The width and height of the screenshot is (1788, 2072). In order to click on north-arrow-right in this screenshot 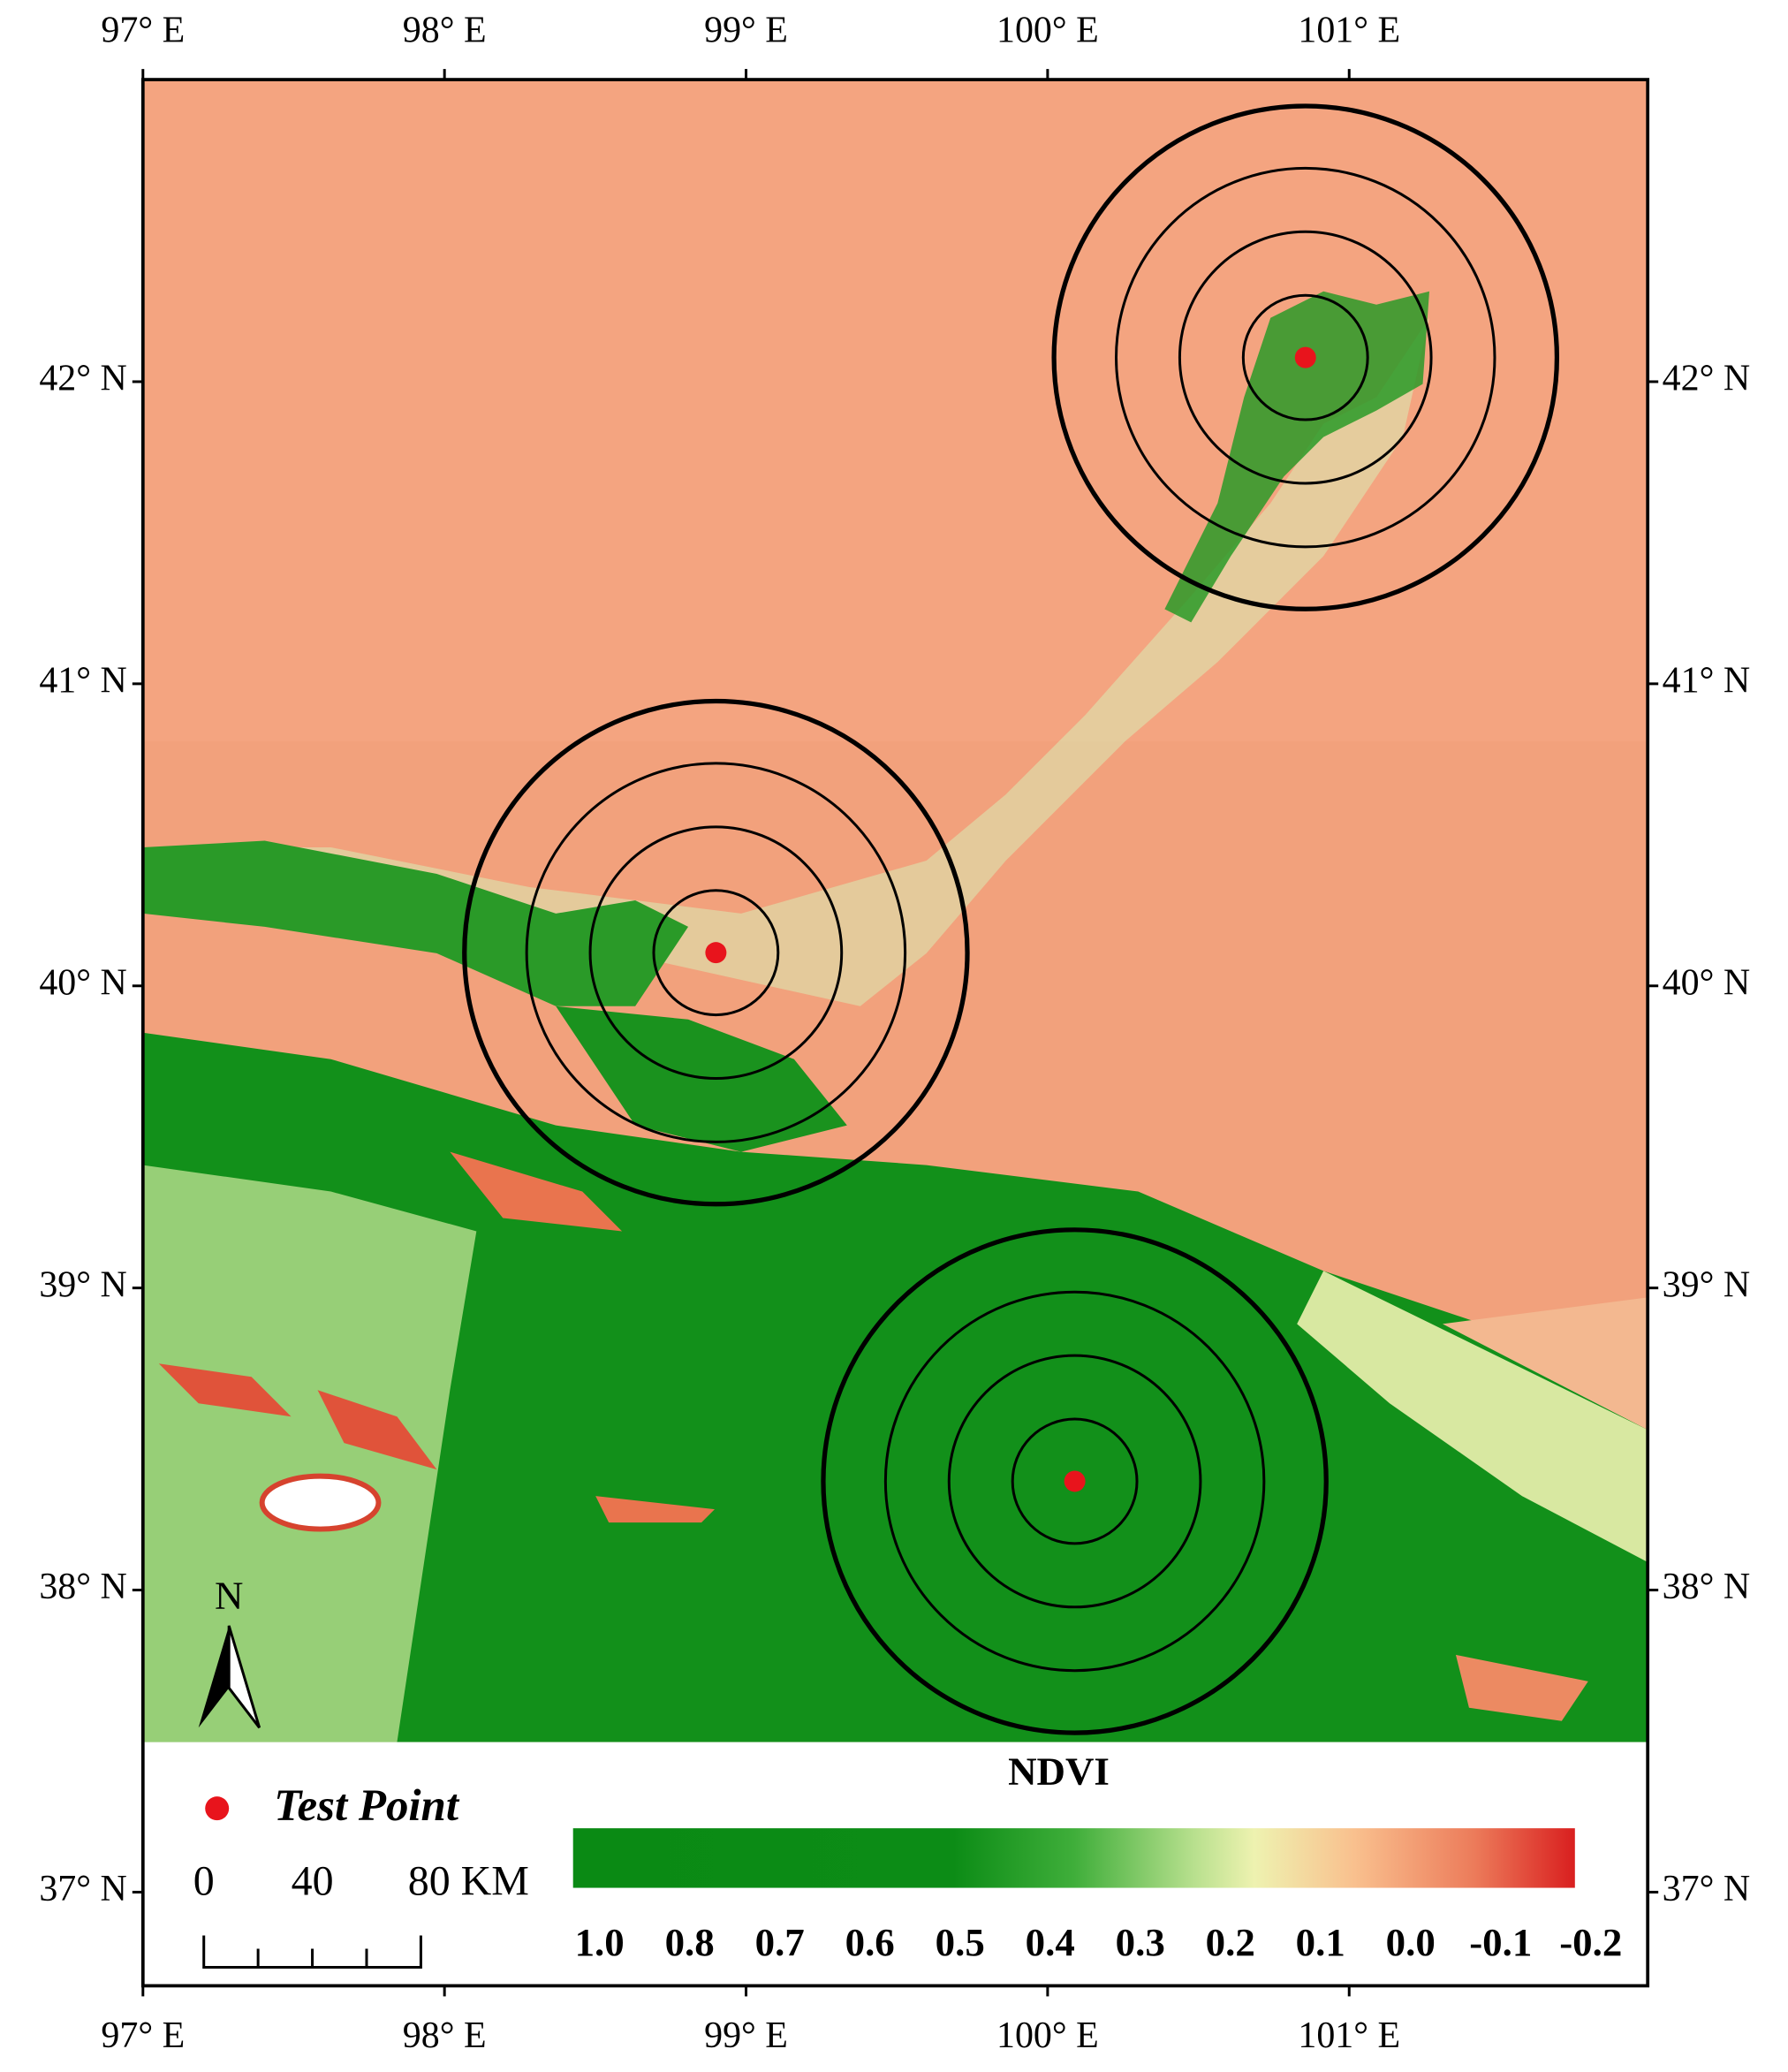, I will do `click(244, 1677)`.